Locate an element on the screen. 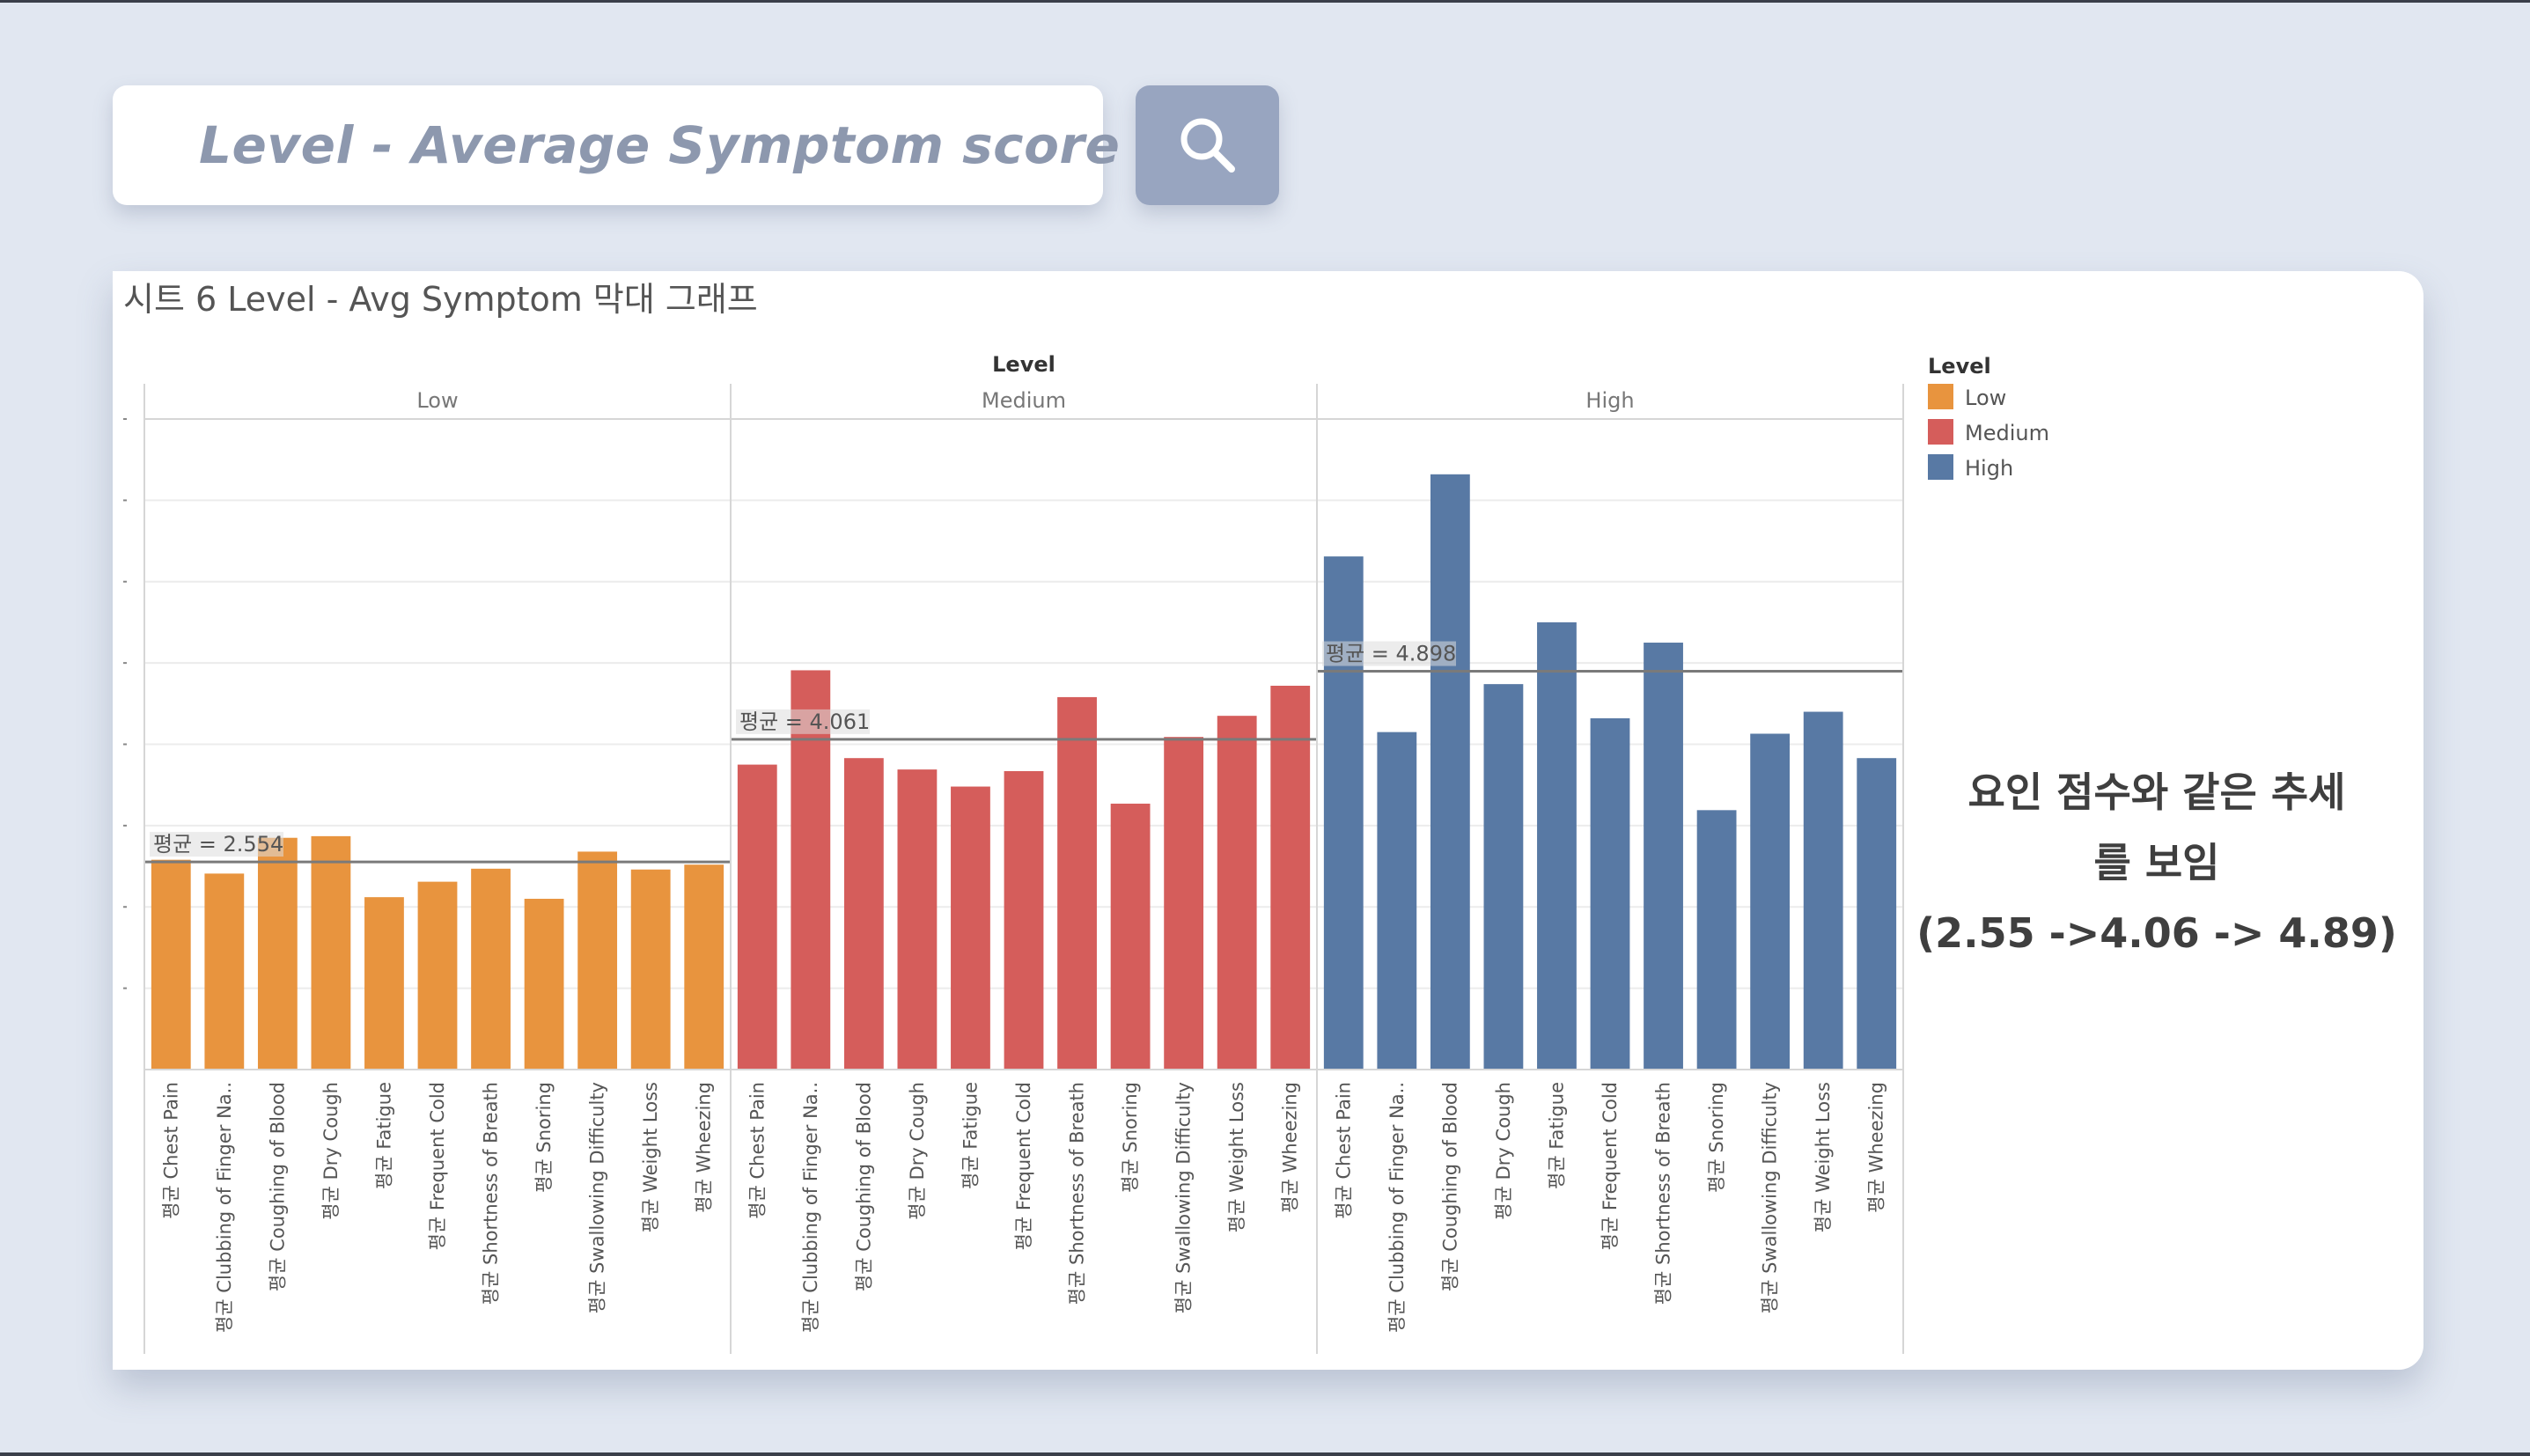  search-bar: Level - Average Symptom score is located at coordinates (616, 145).